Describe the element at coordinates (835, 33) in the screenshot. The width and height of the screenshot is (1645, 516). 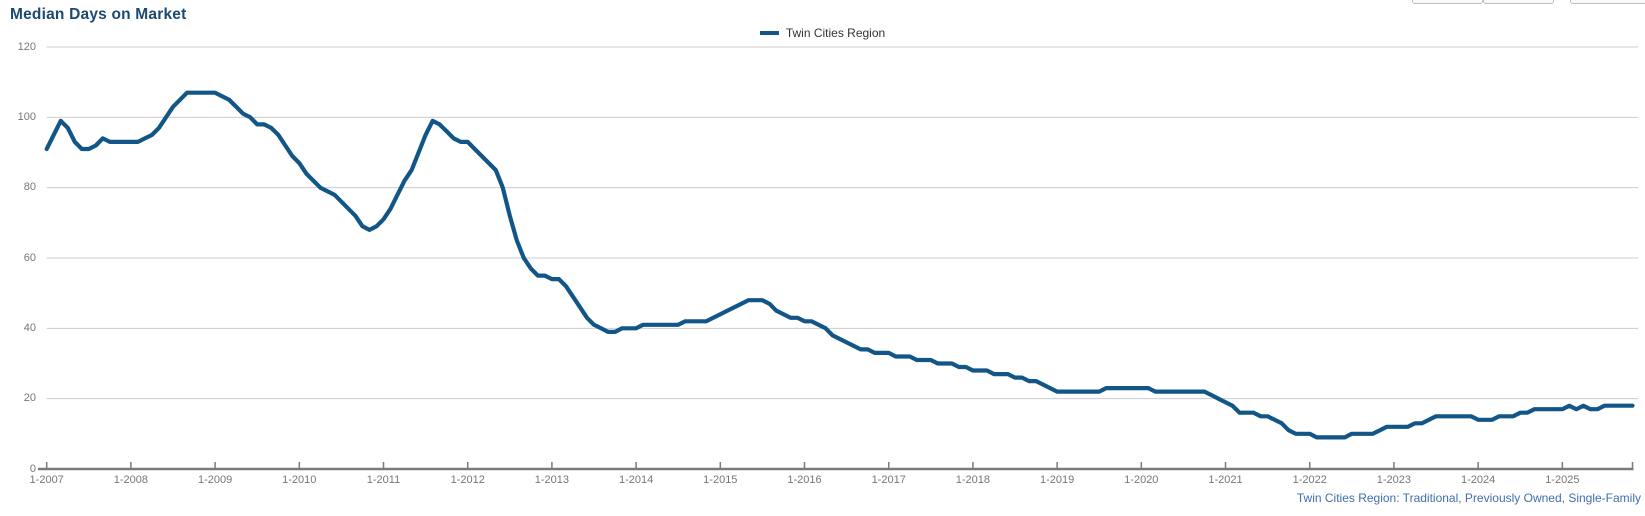
I see `legend-item-twin-cities-region: Twin Cities Region` at that location.